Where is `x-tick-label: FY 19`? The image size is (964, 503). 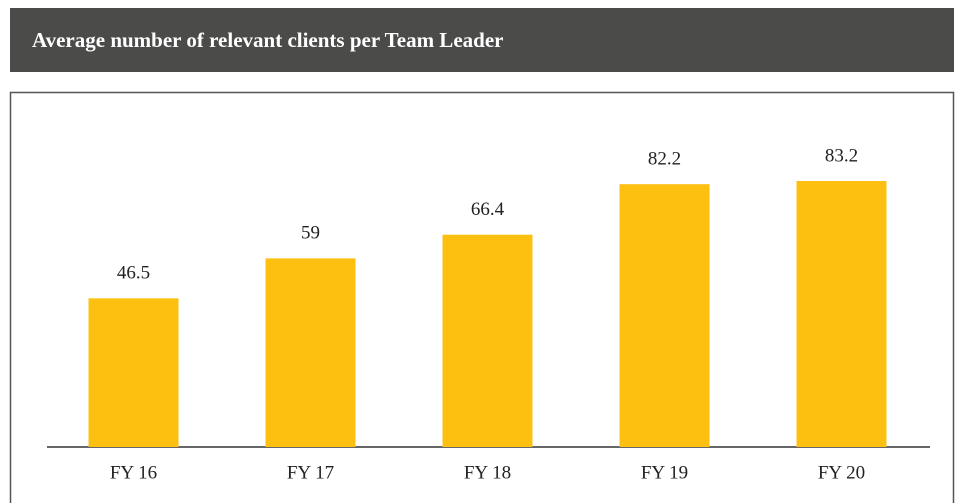
x-tick-label: FY 19 is located at coordinates (664, 472).